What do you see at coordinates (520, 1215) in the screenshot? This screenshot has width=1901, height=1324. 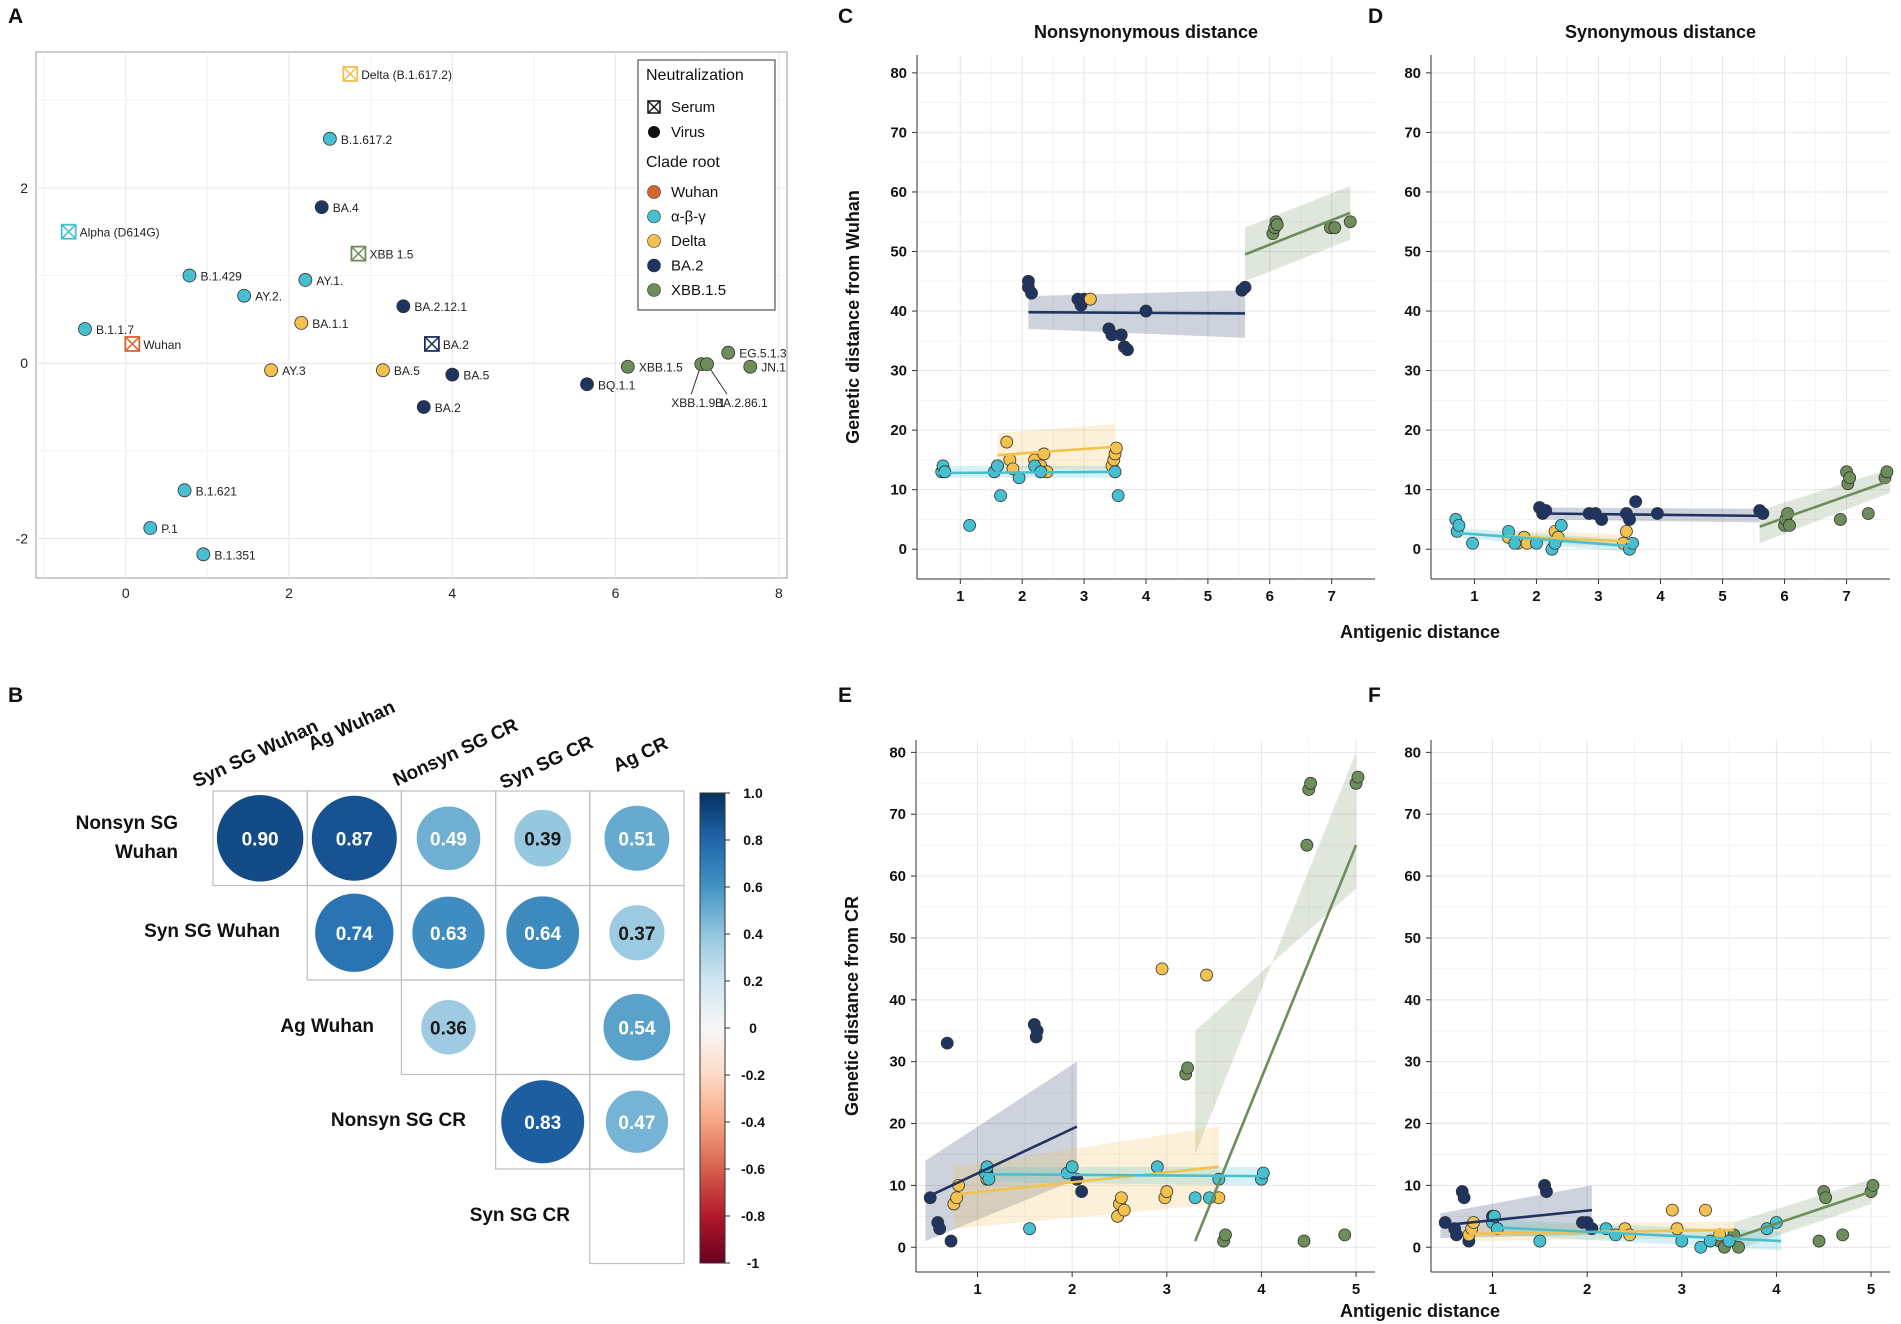 I see `row-label: Syn SG CR` at bounding box center [520, 1215].